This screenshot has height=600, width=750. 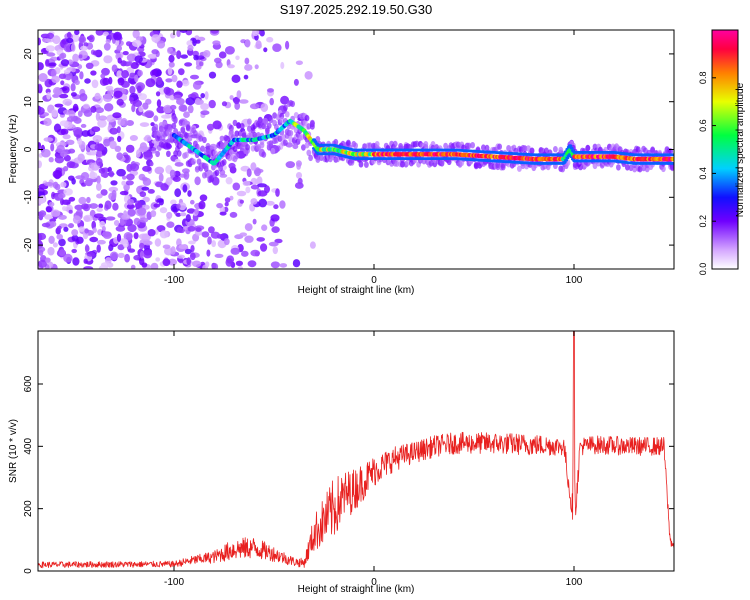 I want to click on colorbar-tick-label: 0.0, so click(x=703, y=269).